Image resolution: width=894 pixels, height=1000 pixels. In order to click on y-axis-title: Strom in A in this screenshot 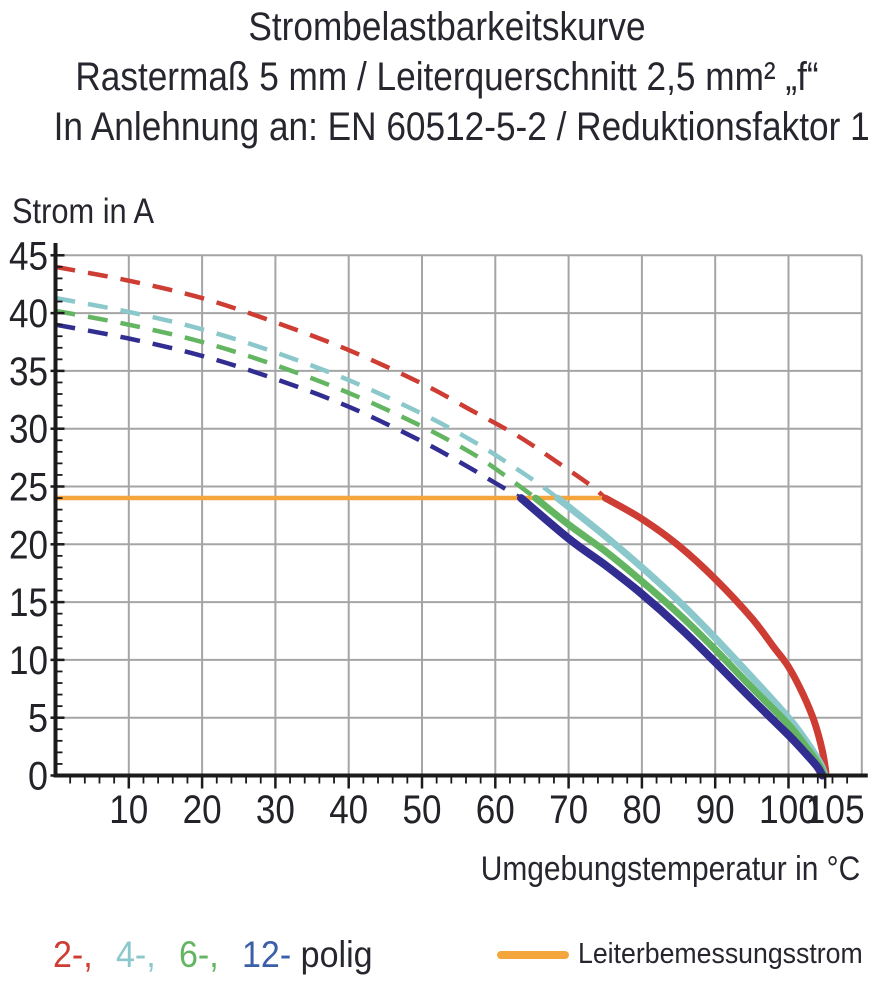, I will do `click(83, 211)`.